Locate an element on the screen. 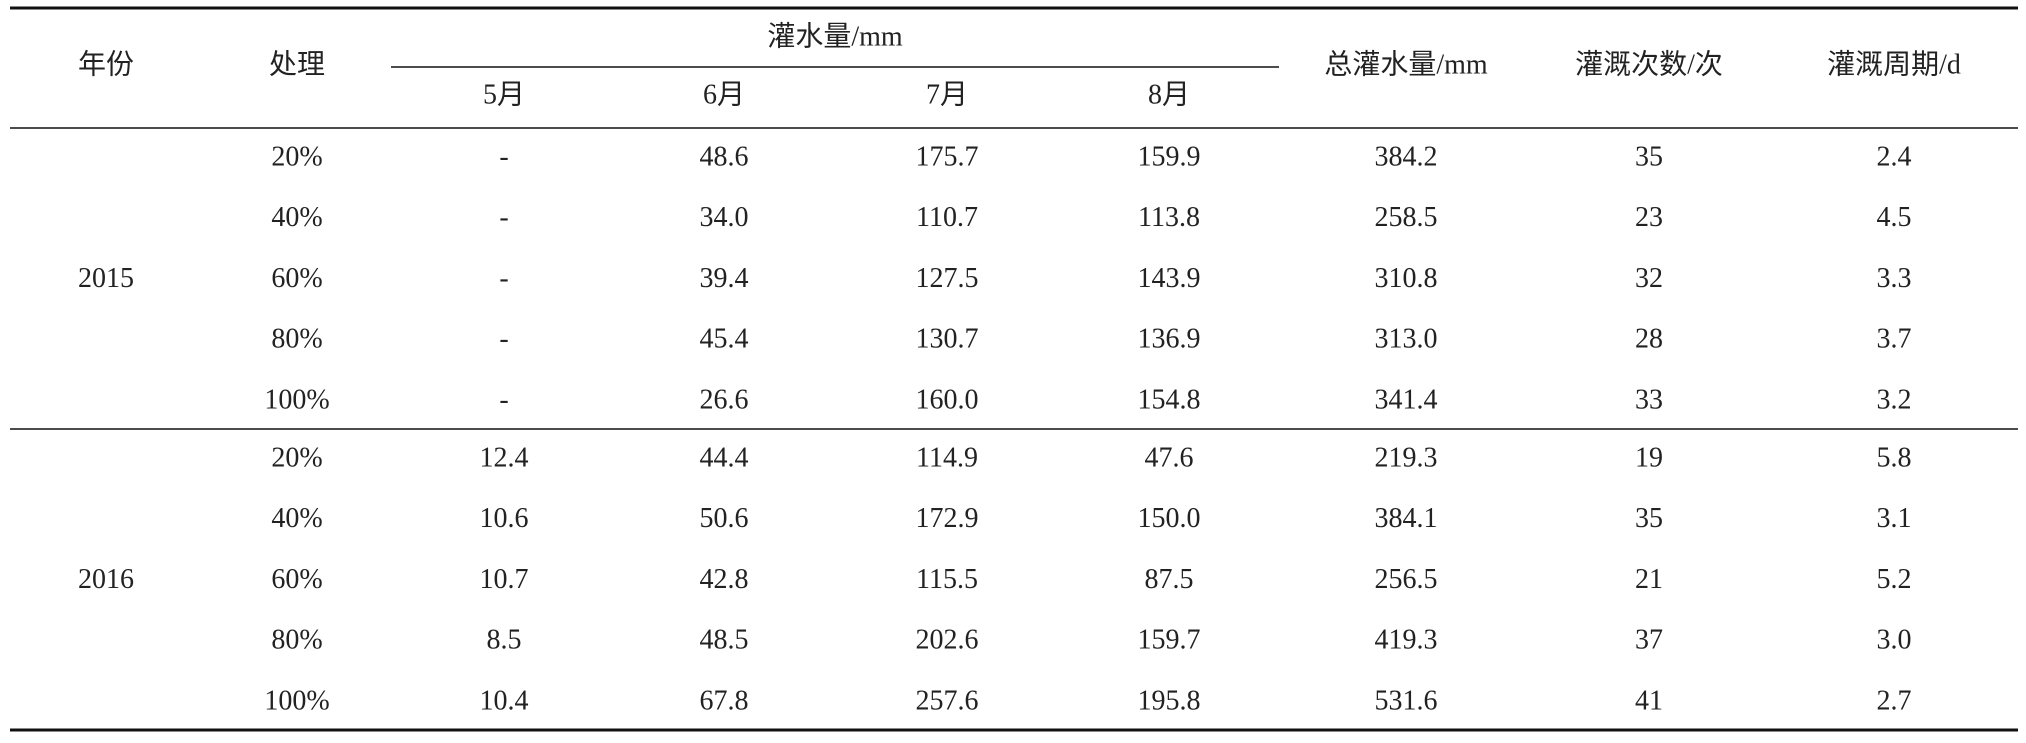  table-cell: 143.9 is located at coordinates (1169, 278).